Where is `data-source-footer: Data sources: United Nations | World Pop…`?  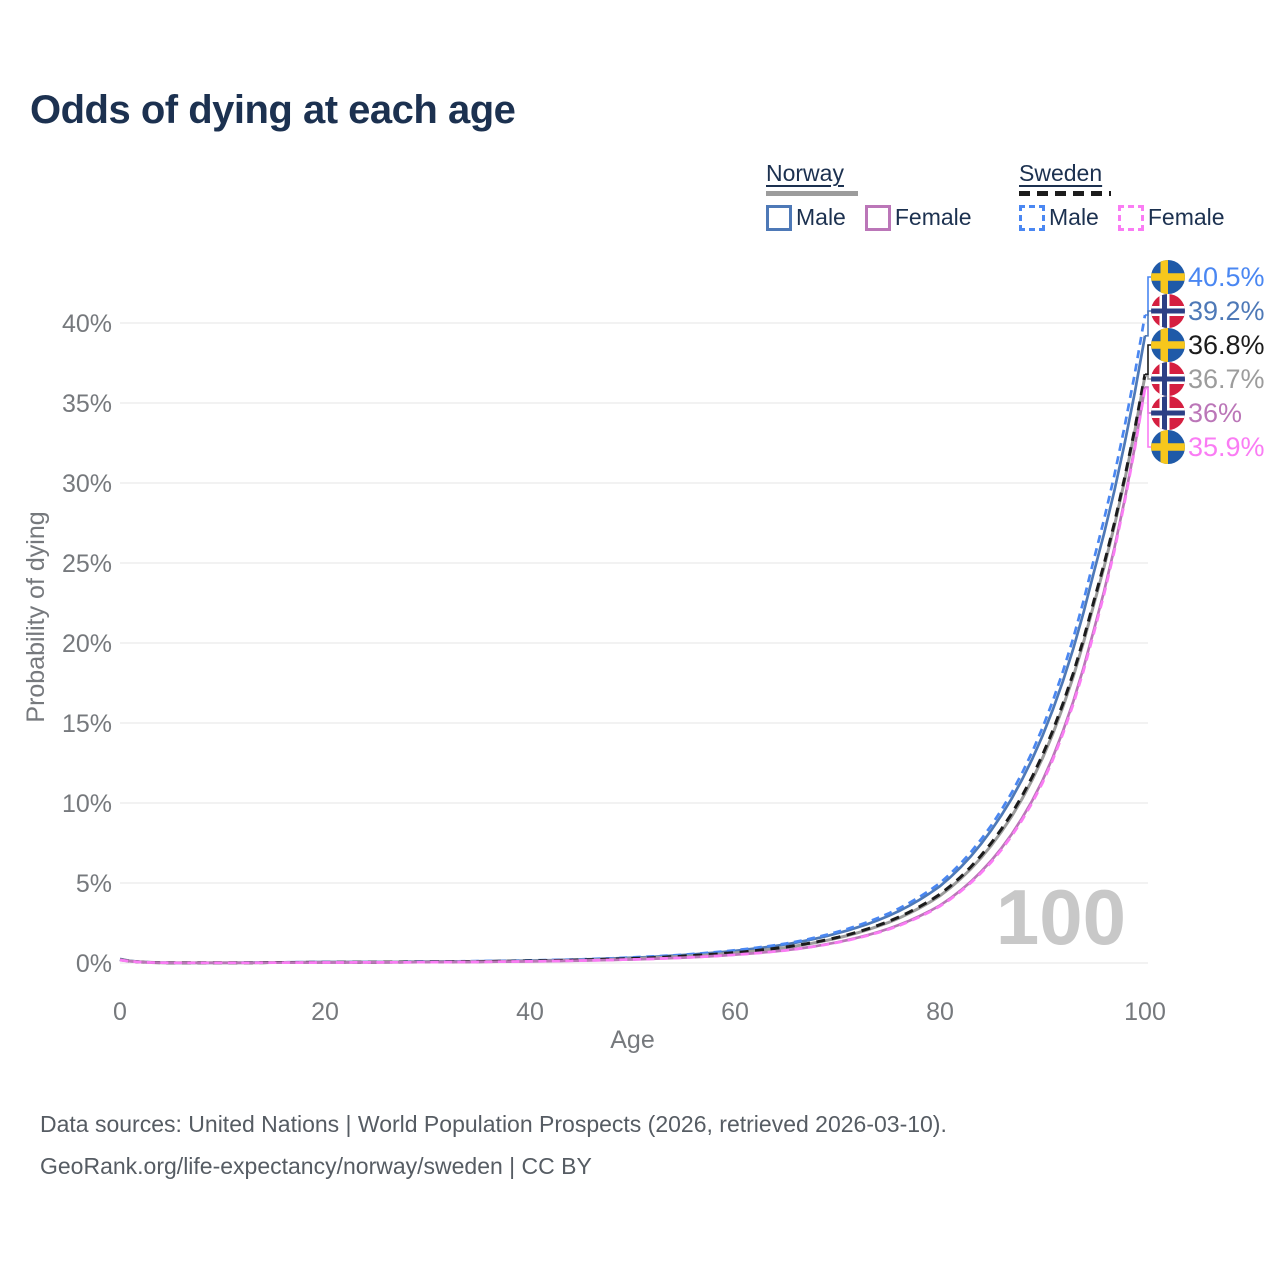 data-source-footer: Data sources: United Nations | World Pop… is located at coordinates (493, 1145).